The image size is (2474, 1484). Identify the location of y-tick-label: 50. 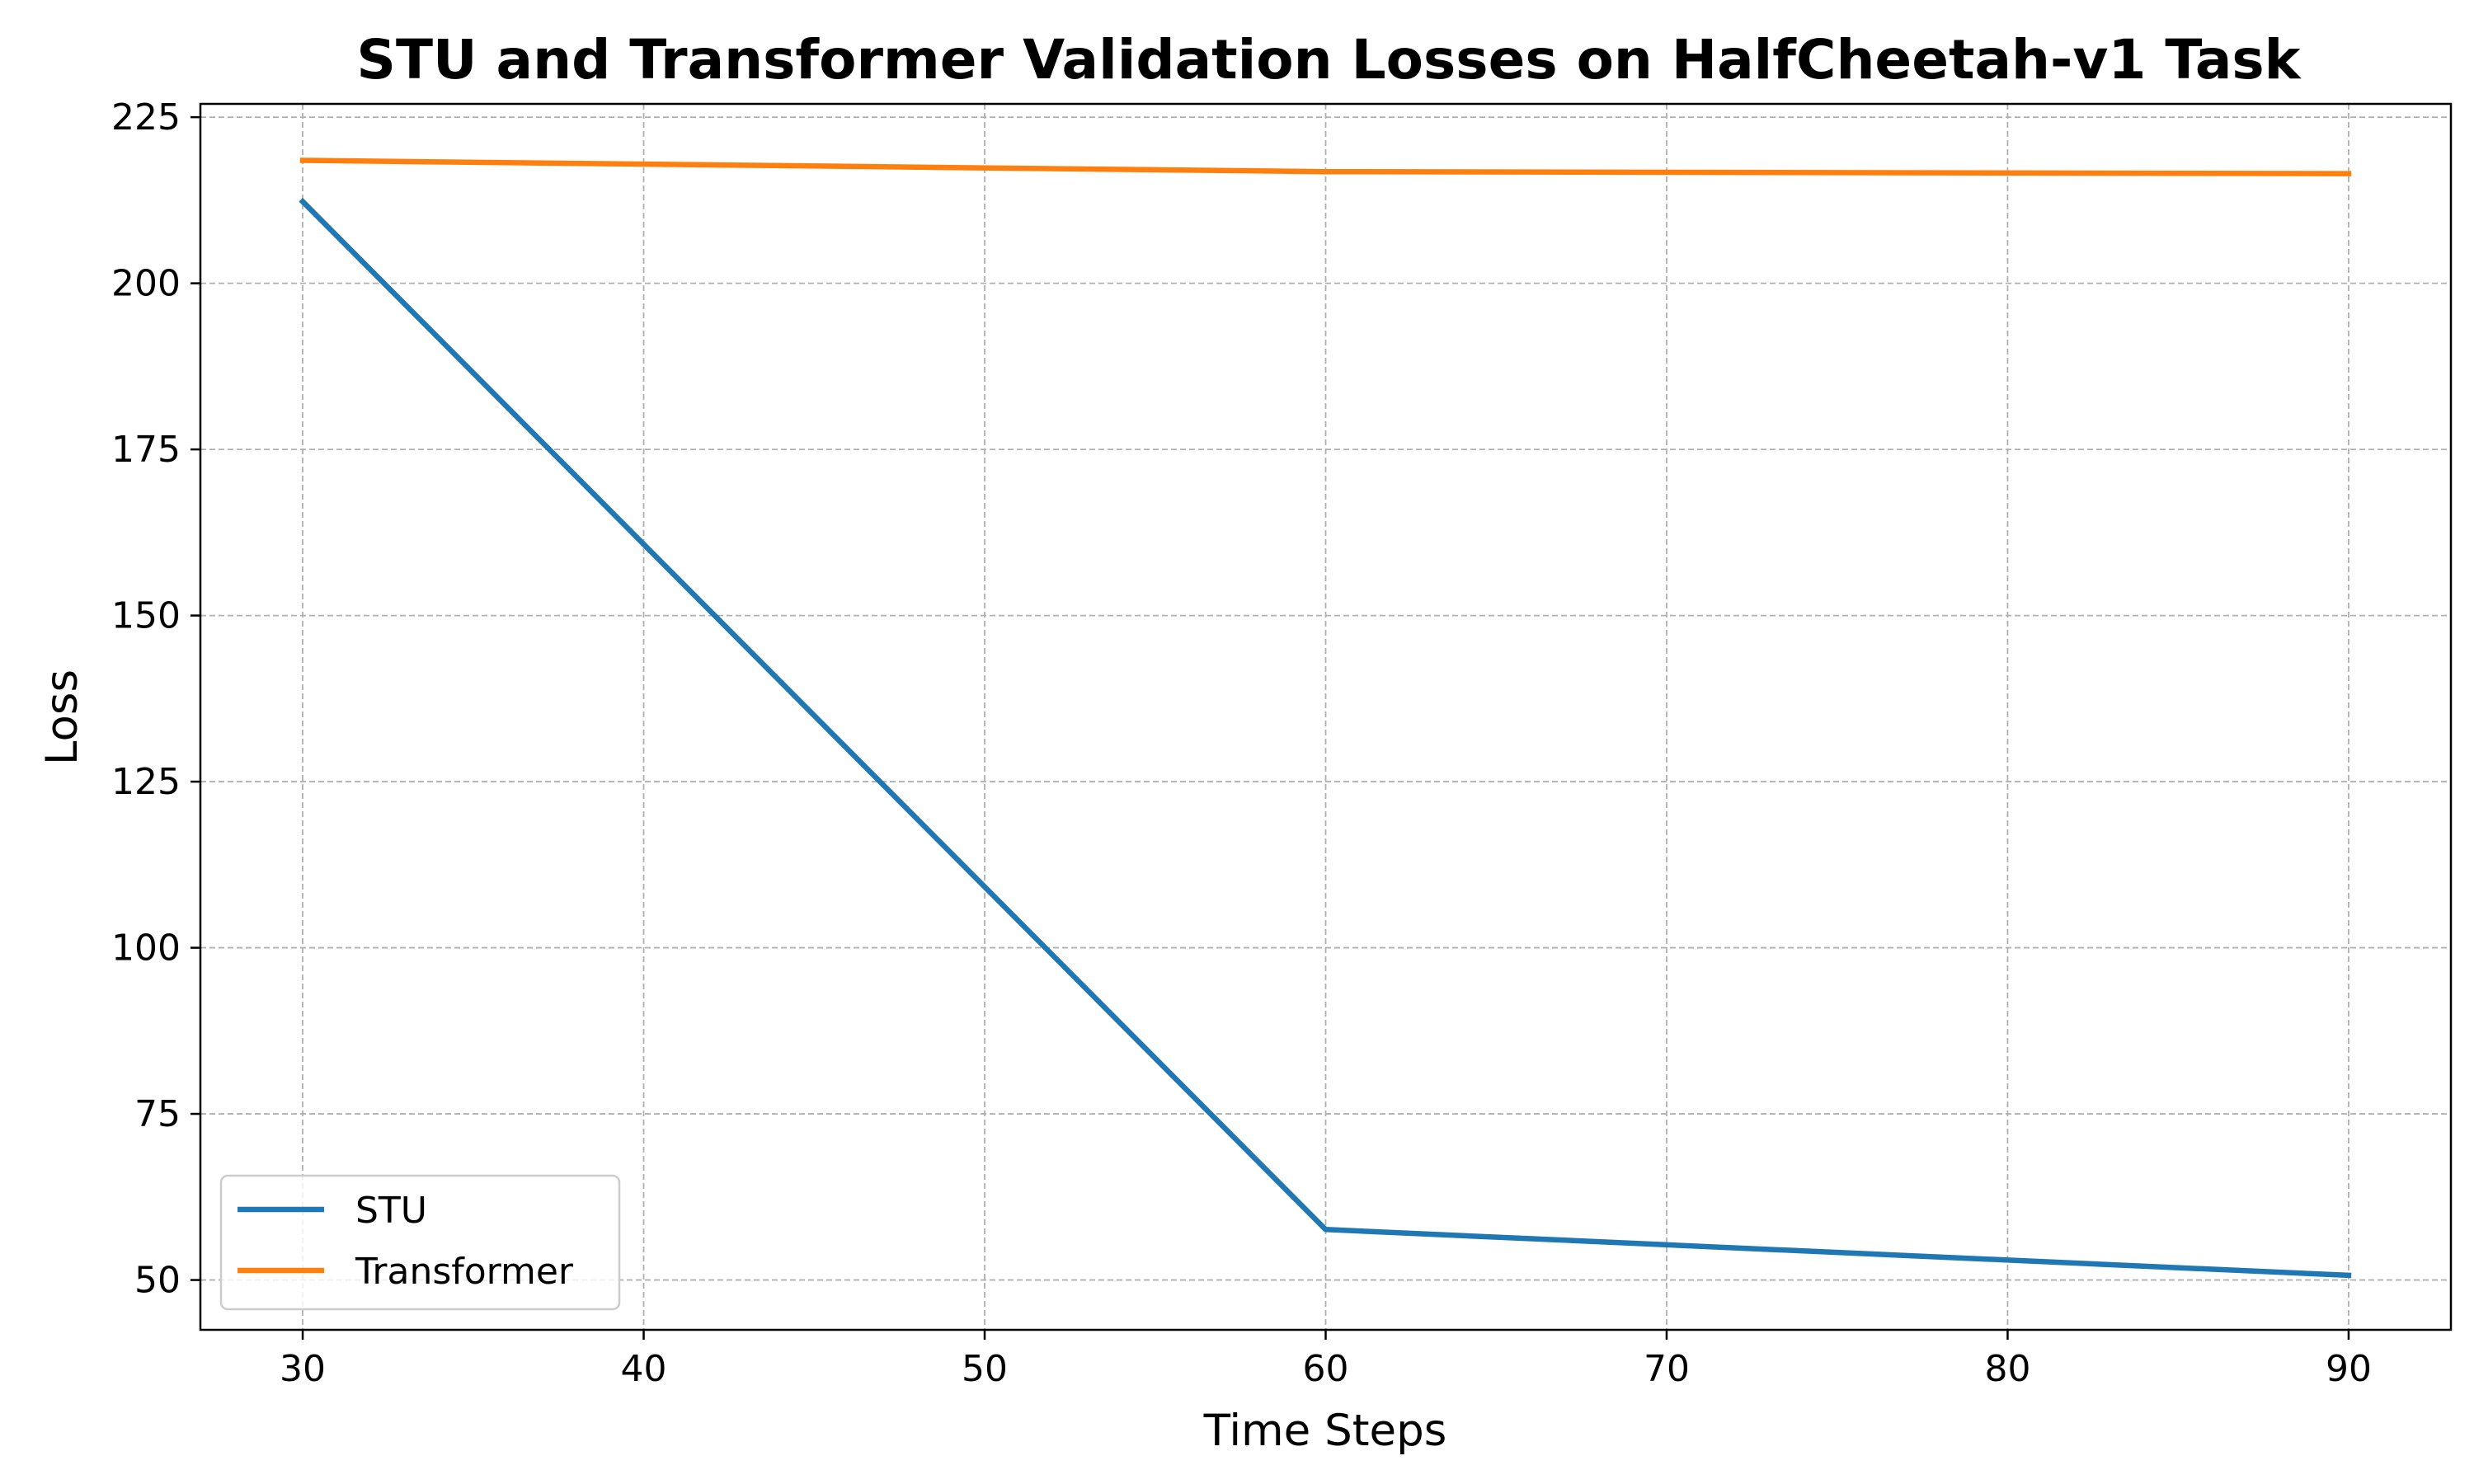
(157, 1281).